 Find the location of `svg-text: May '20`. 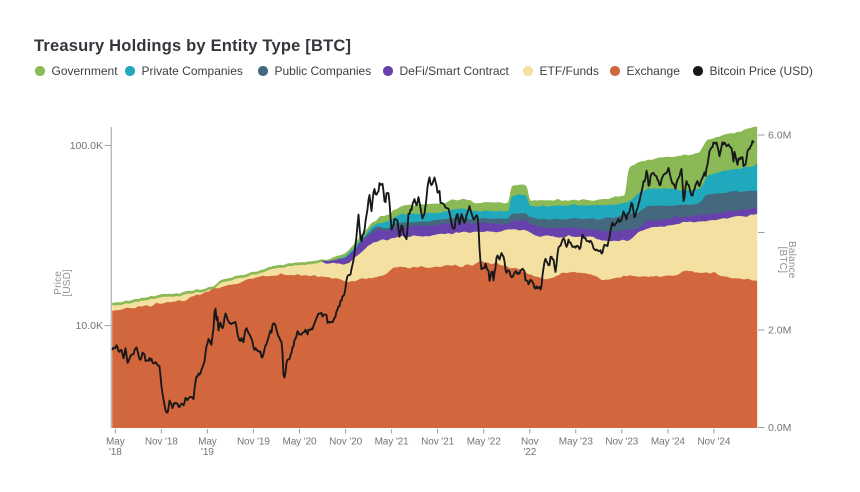

svg-text: May '20 is located at coordinates (299, 442).